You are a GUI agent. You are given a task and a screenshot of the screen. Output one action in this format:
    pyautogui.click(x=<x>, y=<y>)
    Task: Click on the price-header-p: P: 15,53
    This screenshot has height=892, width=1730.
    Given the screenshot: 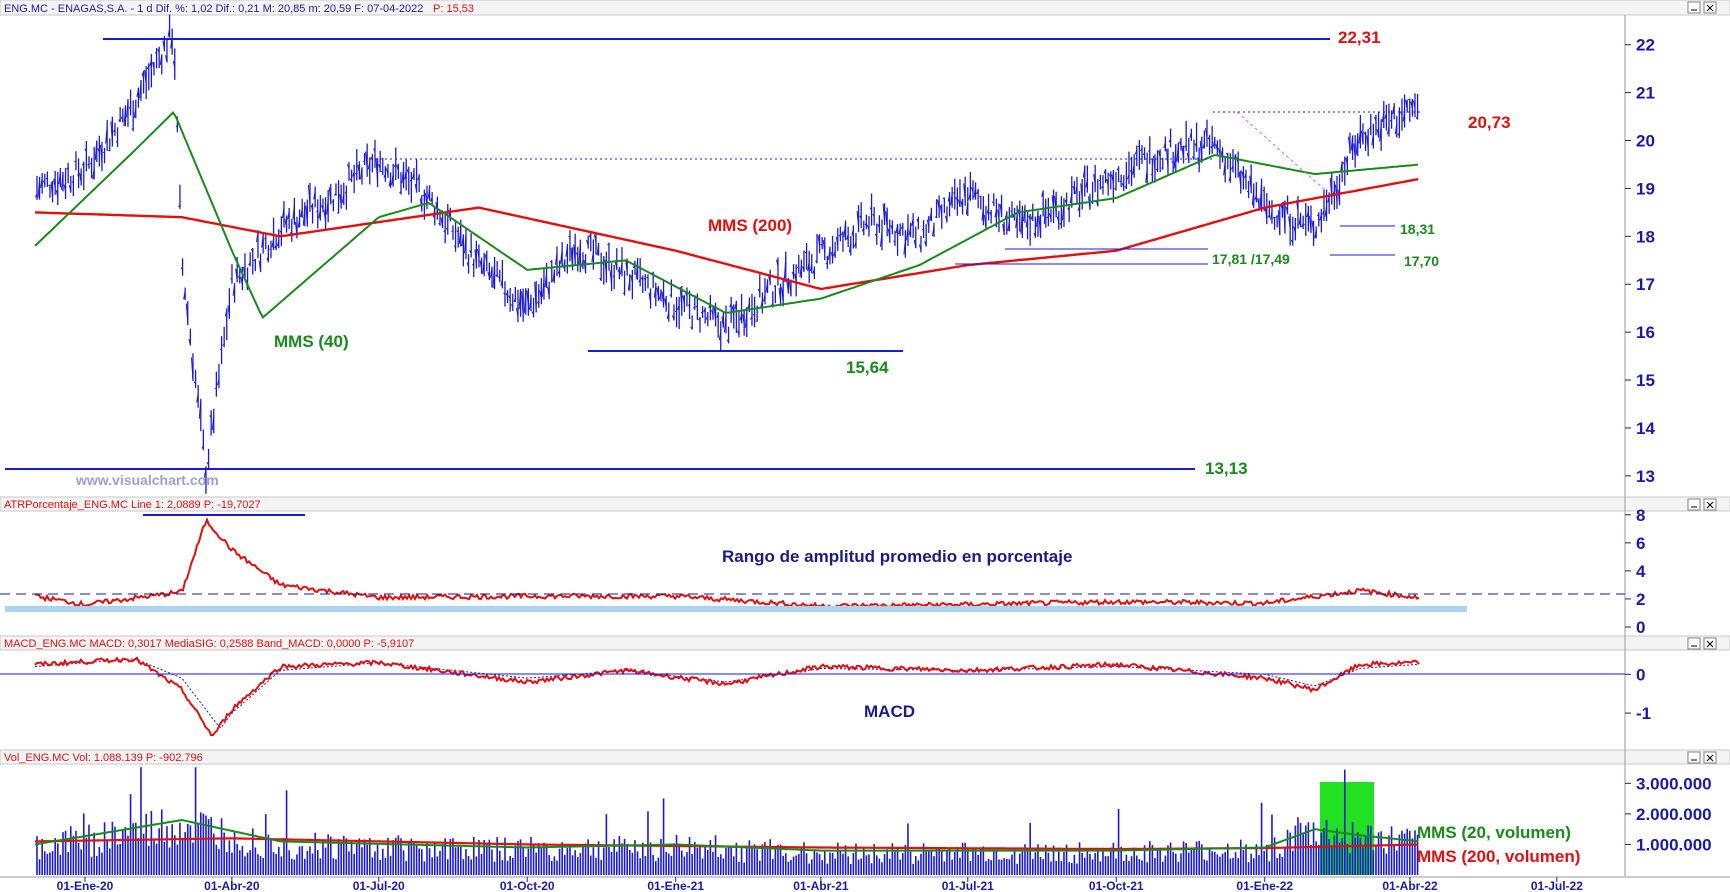 What is the action you would take?
    pyautogui.click(x=453, y=9)
    